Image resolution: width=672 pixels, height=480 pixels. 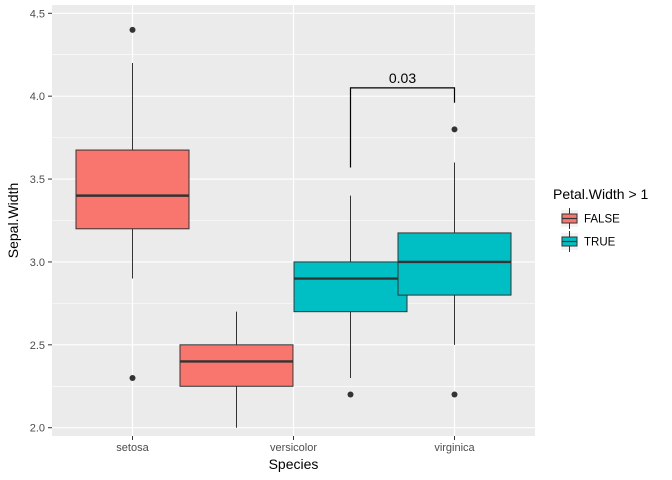 I want to click on significance-bracket: 0.03, so click(x=402, y=119).